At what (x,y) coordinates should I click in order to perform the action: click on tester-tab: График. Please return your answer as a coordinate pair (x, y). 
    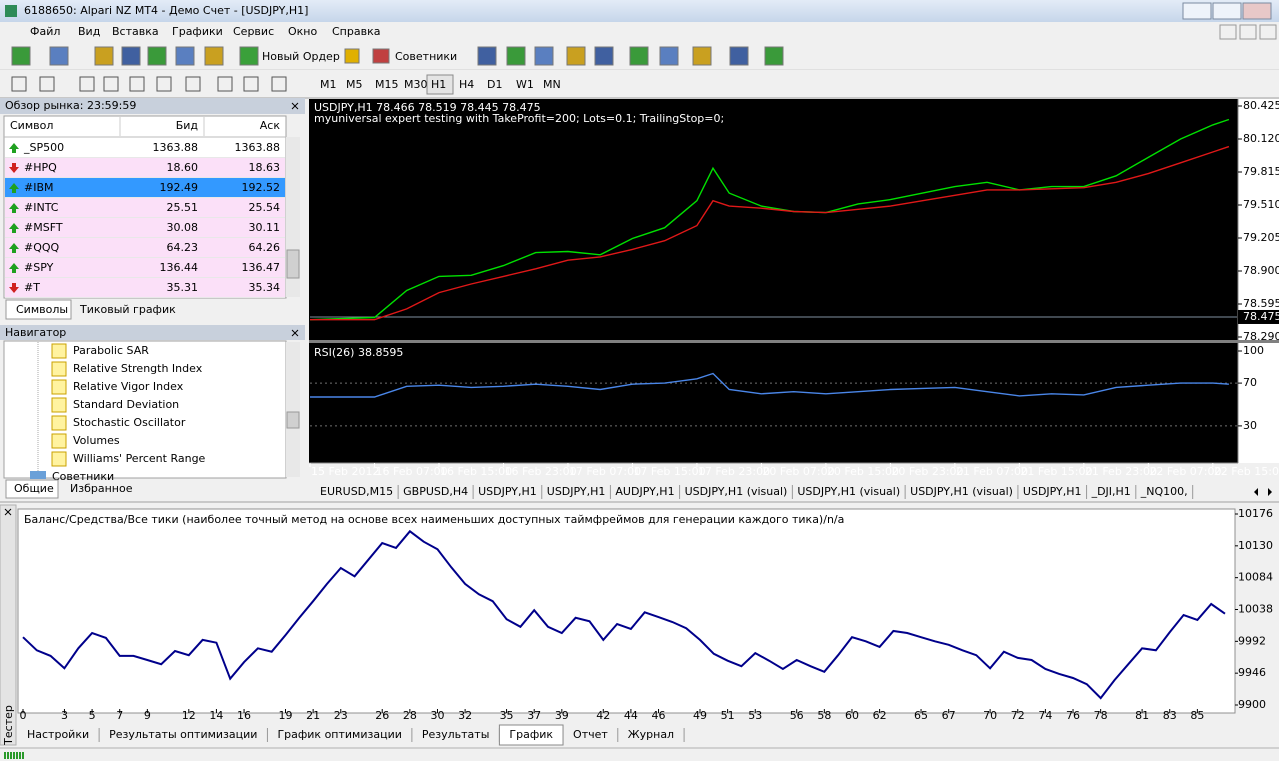
    Looking at the image, I should click on (531, 734).